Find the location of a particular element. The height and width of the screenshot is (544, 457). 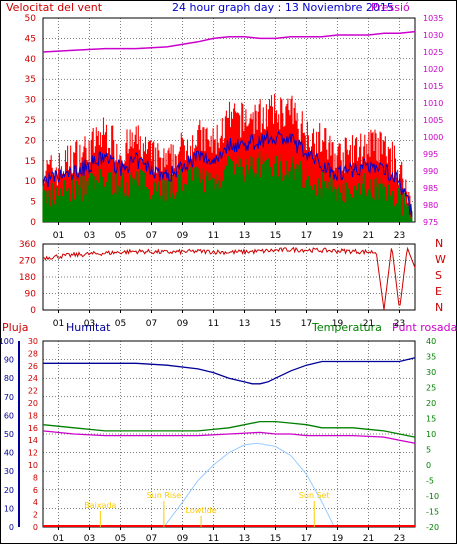

humidity-tick-label: 80 is located at coordinates (9, 378).